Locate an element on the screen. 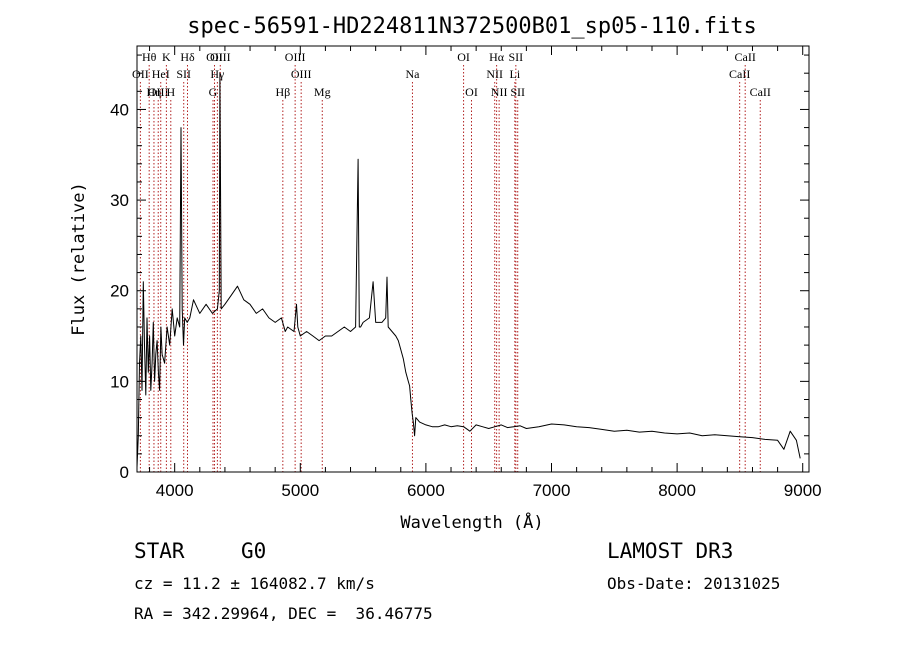 This screenshot has height=649, width=900. line-marker-label-24: Li is located at coordinates (514, 74).